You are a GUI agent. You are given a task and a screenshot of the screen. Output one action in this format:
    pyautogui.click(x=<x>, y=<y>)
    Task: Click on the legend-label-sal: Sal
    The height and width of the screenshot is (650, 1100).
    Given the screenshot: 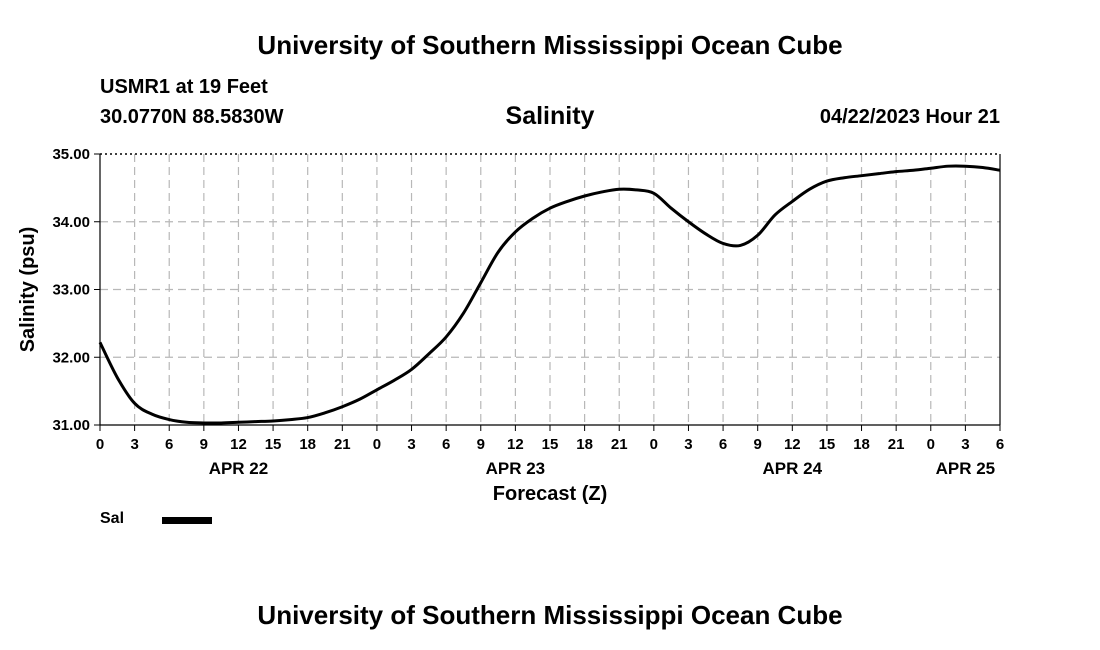 What is the action you would take?
    pyautogui.click(x=112, y=518)
    